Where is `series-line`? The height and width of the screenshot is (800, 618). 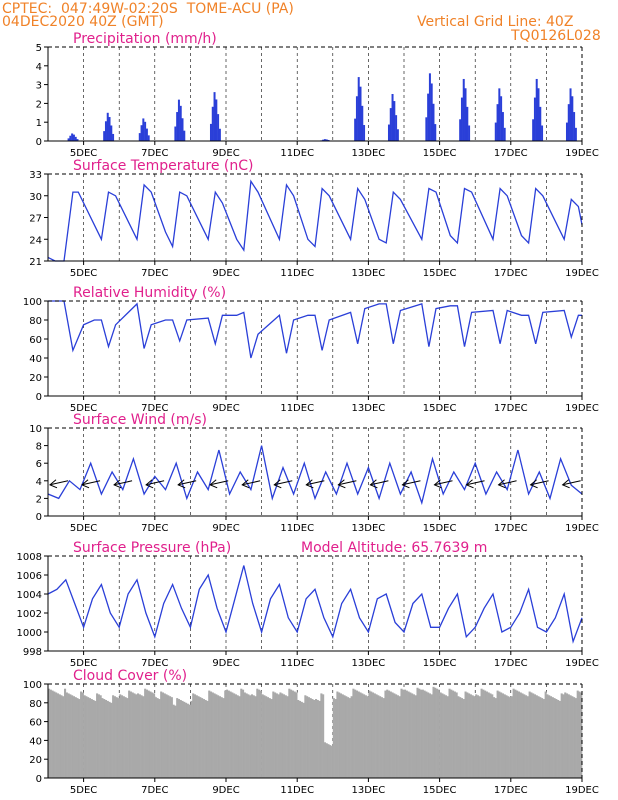 series-line is located at coordinates (315, 220).